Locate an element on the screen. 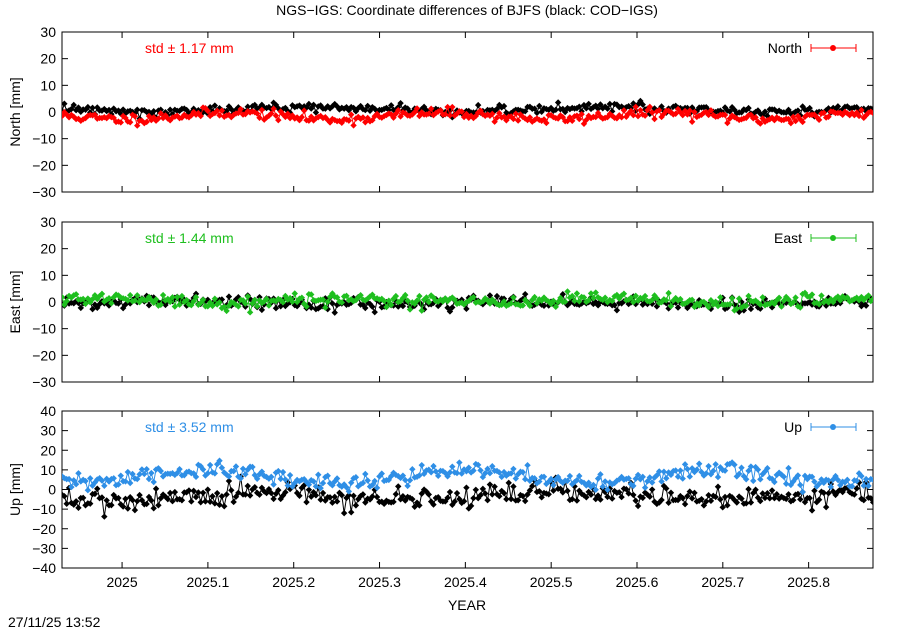 The height and width of the screenshot is (630, 900). x-tick-label: 2025.7 is located at coordinates (722, 582).